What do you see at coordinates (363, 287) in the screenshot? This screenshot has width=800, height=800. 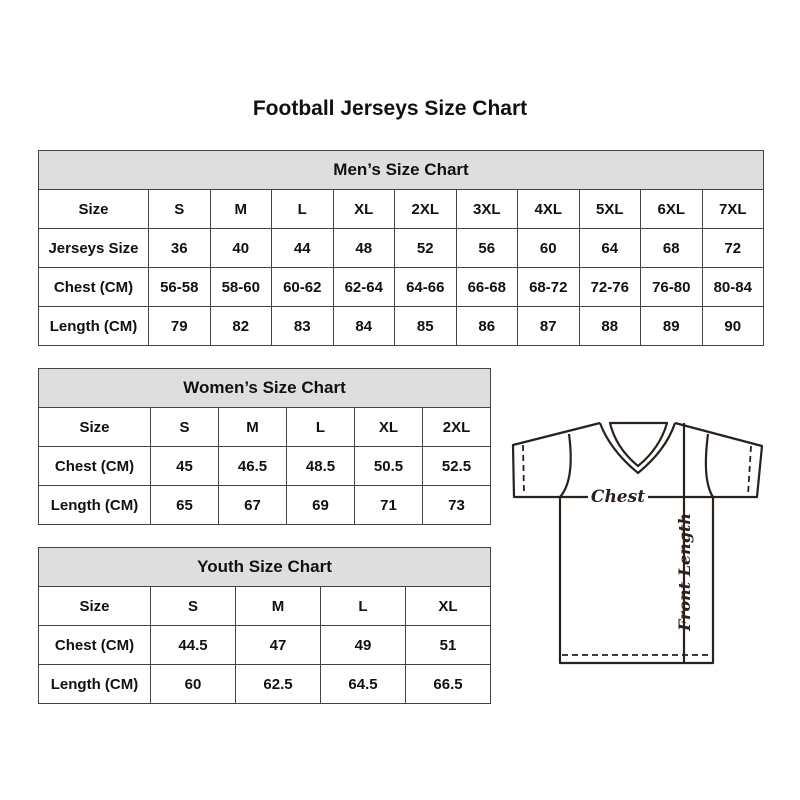 I see `table-cell: 62-64` at bounding box center [363, 287].